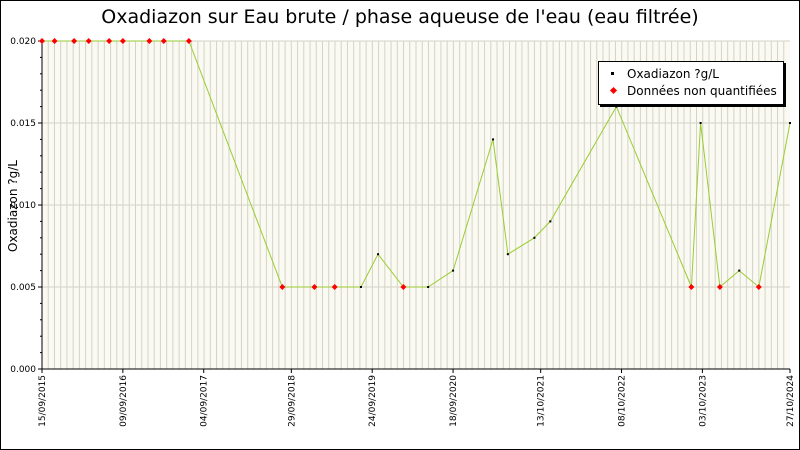  Describe the element at coordinates (23, 206) in the screenshot. I see `y-tick-label: 0.010` at that location.